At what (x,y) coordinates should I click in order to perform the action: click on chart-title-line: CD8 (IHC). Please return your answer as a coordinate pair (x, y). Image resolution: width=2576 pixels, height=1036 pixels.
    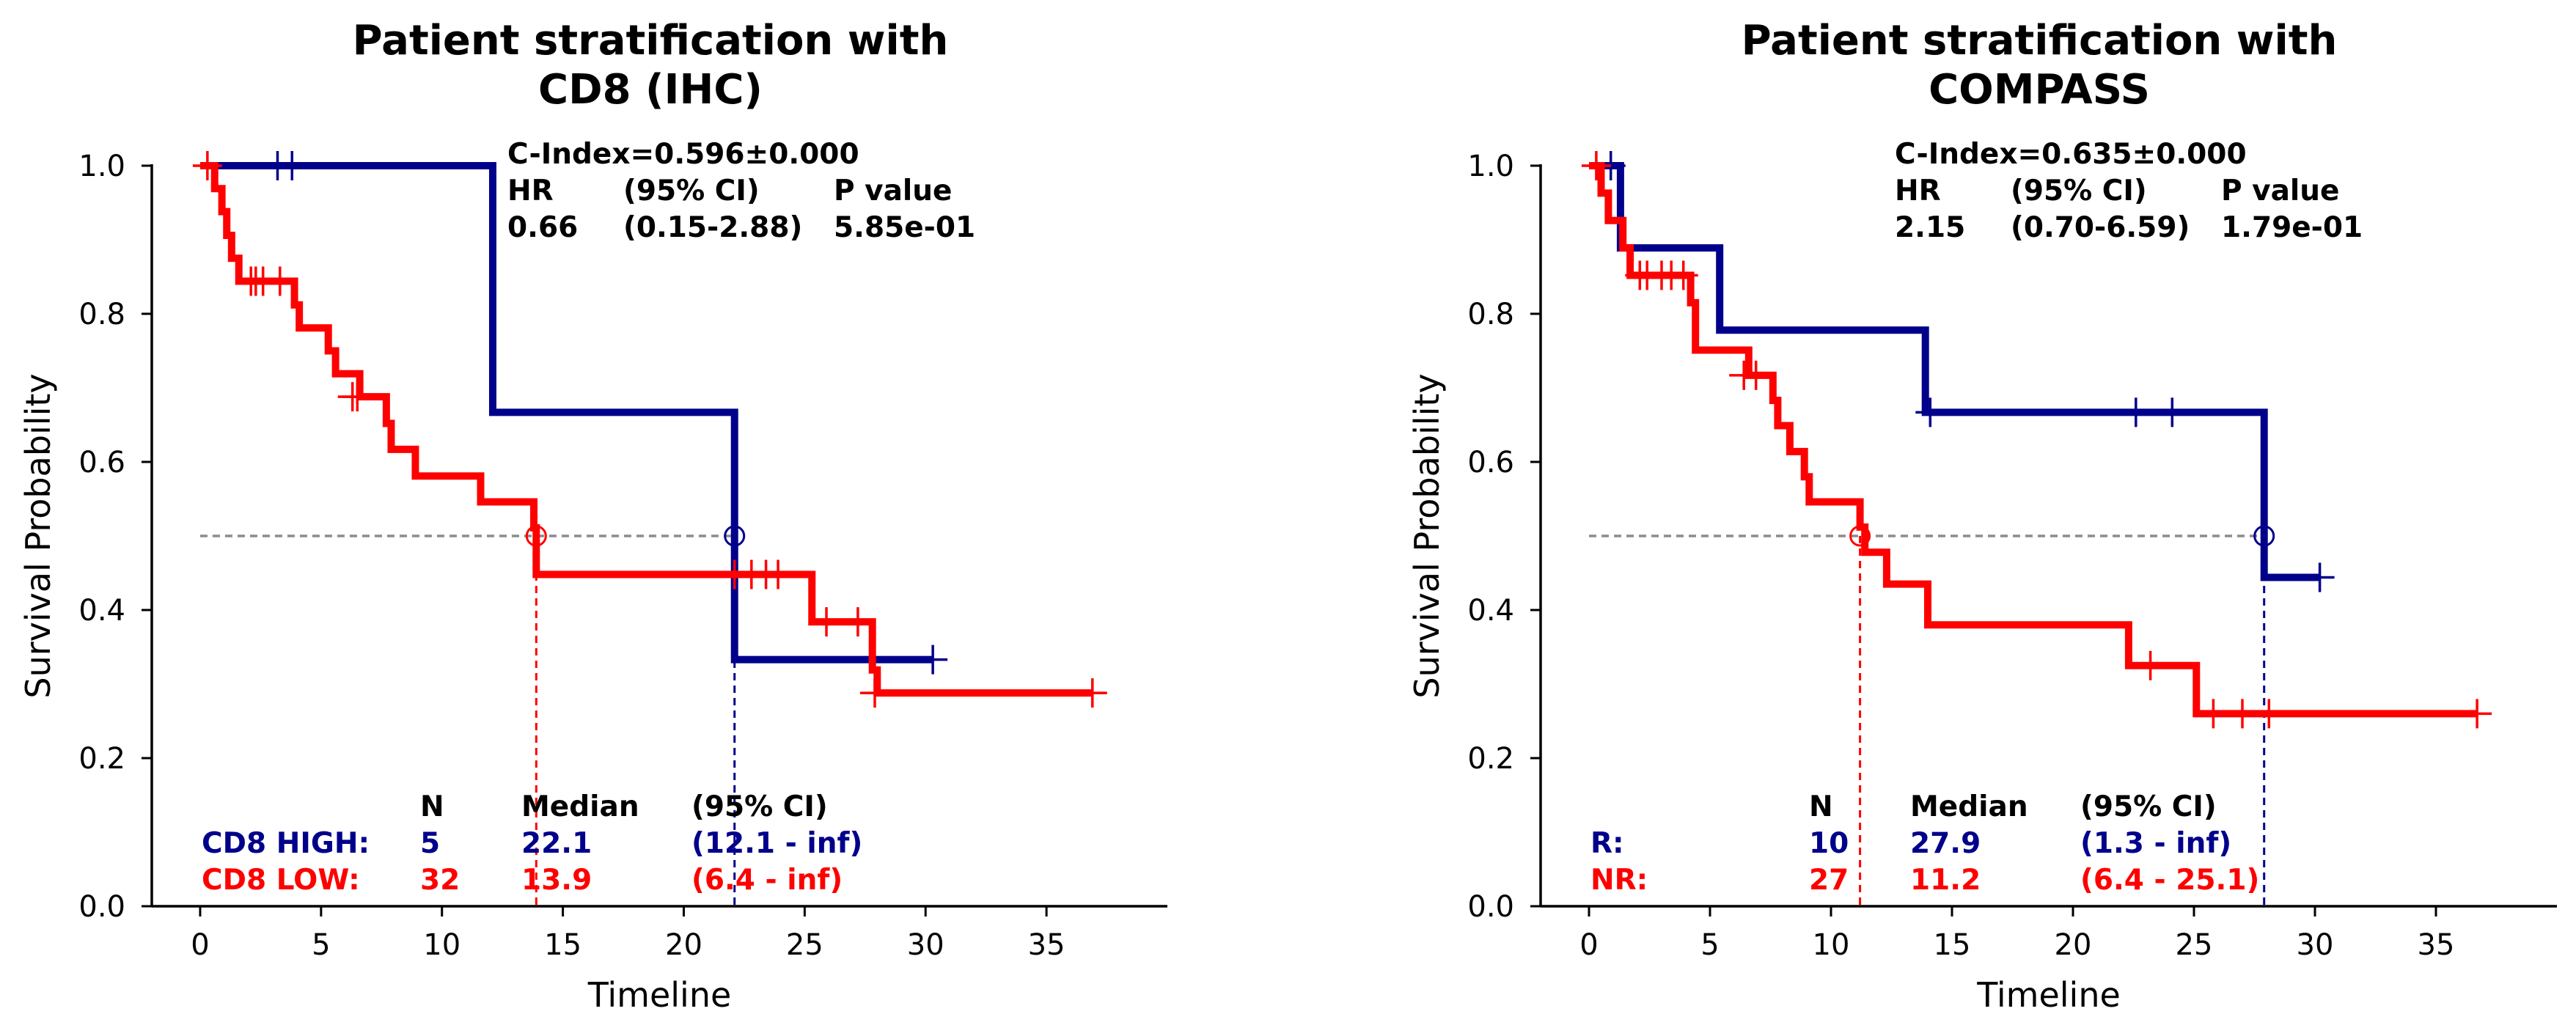
    Looking at the image, I should click on (650, 90).